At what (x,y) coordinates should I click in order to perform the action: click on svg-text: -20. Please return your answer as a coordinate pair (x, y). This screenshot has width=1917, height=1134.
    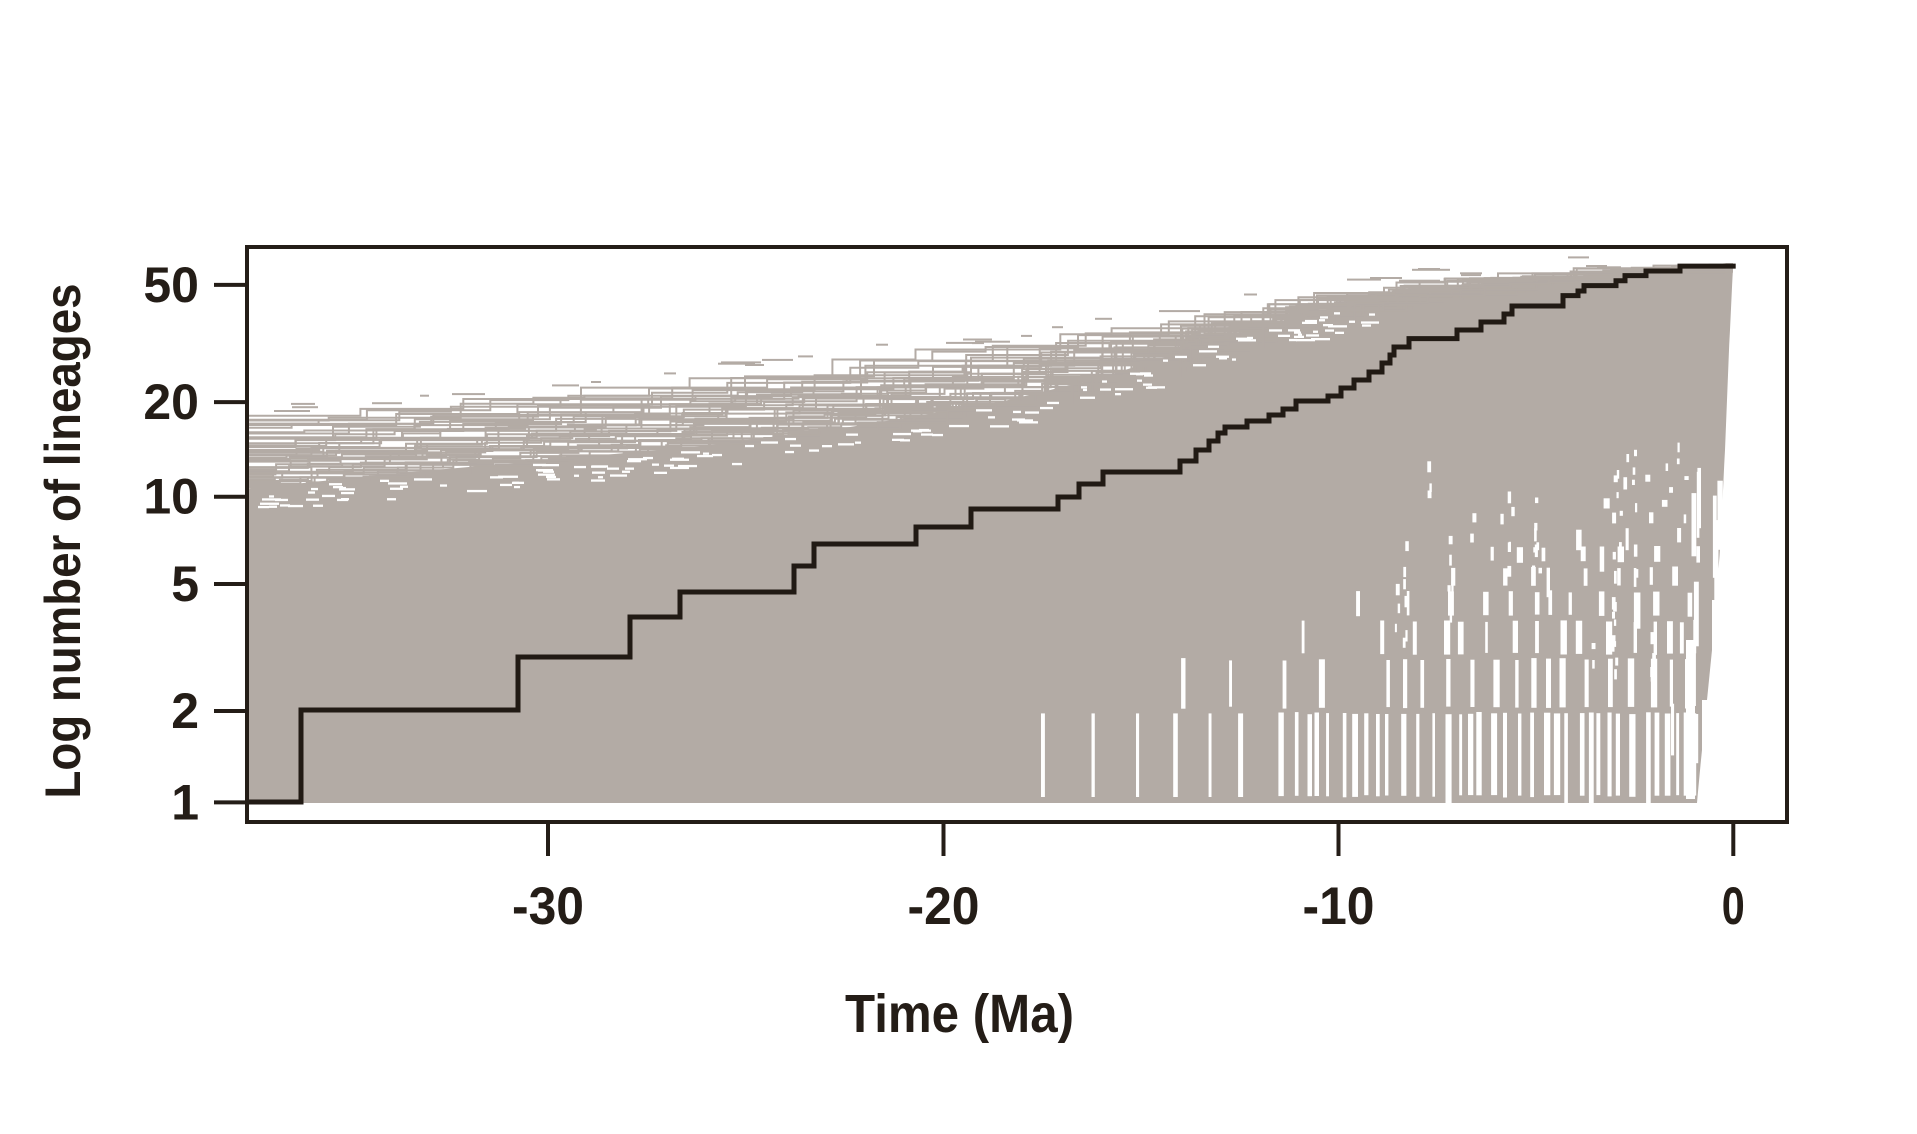
    Looking at the image, I should click on (944, 906).